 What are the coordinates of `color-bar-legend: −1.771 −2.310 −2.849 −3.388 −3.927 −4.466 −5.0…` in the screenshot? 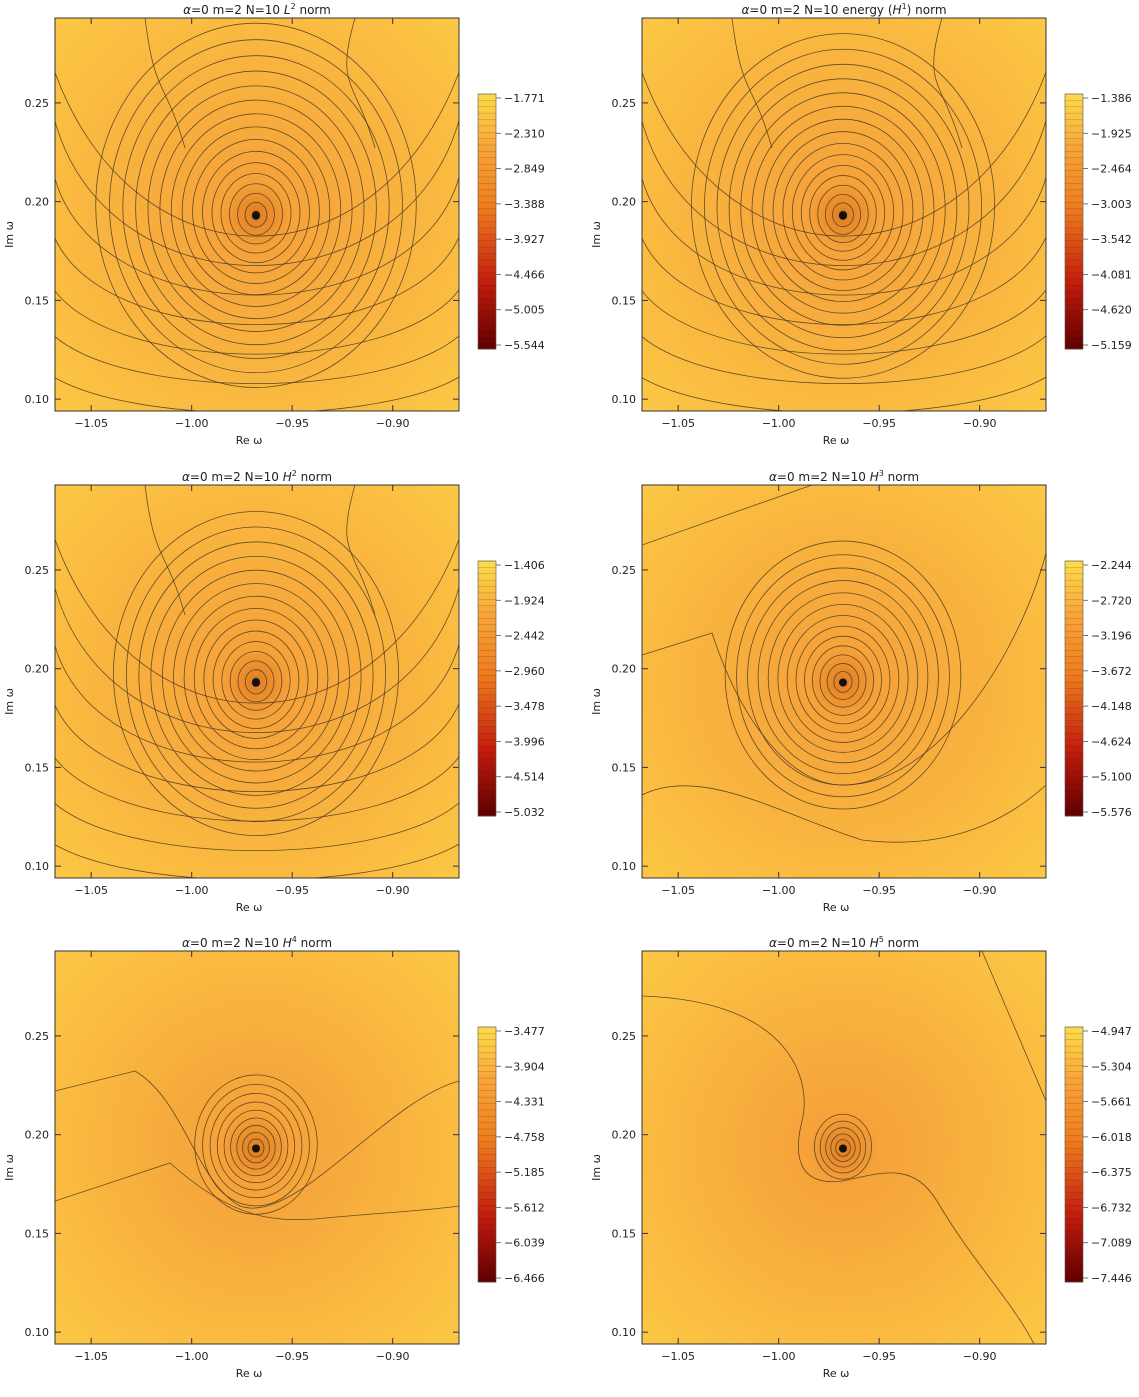 It's located at (511, 222).